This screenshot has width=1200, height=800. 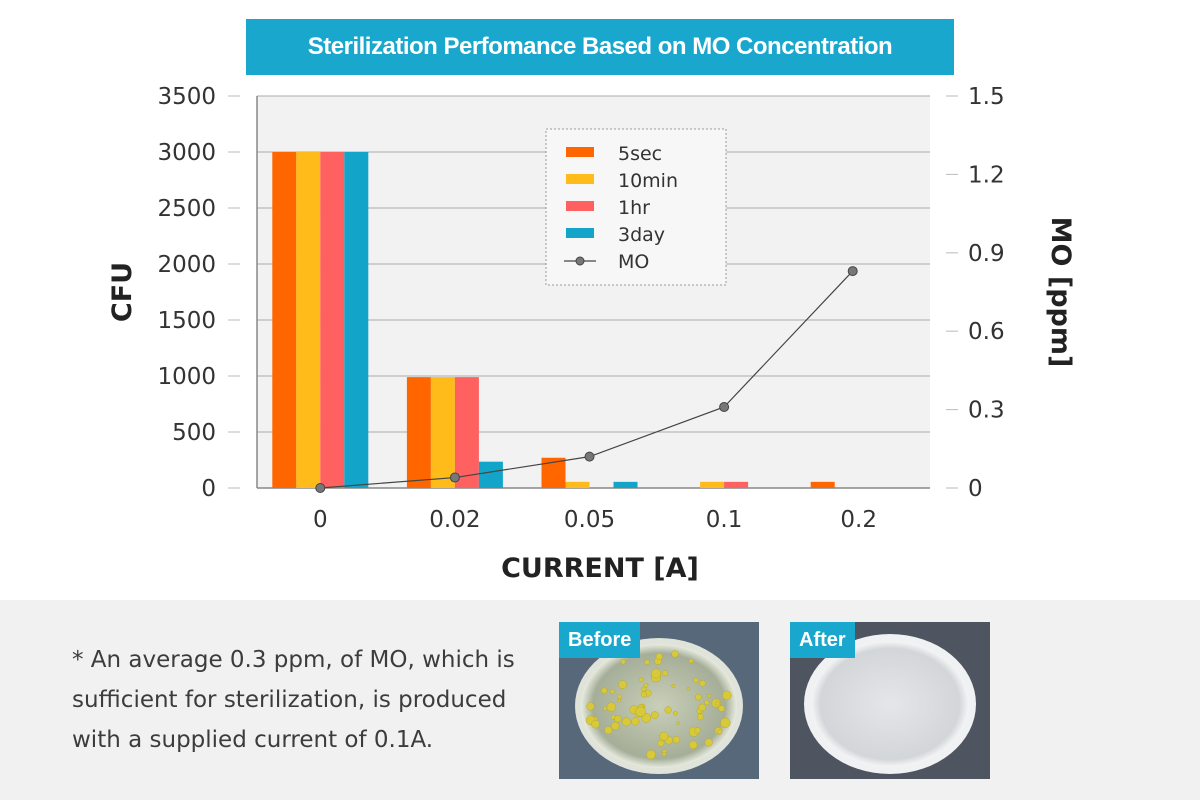 I want to click on legend-label-10min: 10min, so click(x=648, y=181).